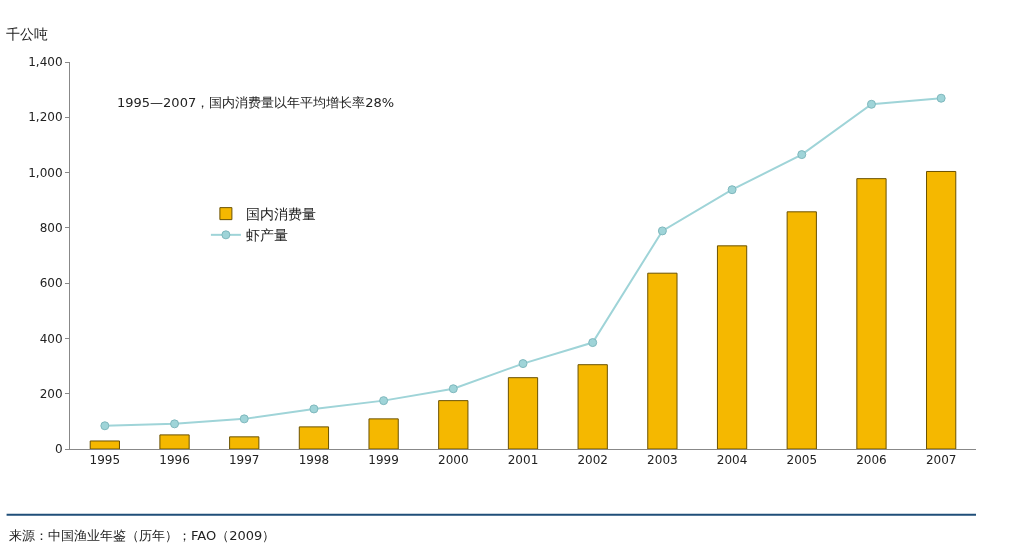 The width and height of the screenshot is (1016, 544). I want to click on y-tick-label: 0, so click(58, 449).